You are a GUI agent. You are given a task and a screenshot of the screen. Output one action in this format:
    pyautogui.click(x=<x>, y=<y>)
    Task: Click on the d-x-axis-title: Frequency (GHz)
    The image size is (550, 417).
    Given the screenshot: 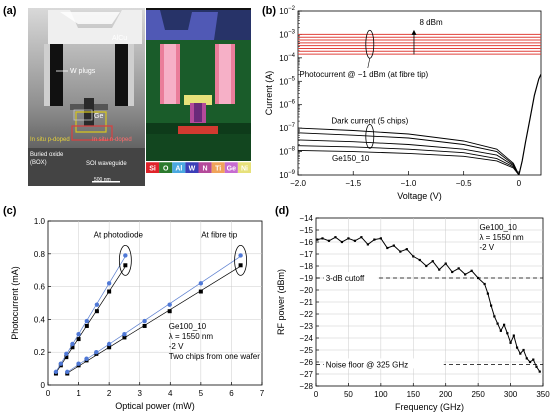 What is the action you would take?
    pyautogui.click(x=429, y=407)
    